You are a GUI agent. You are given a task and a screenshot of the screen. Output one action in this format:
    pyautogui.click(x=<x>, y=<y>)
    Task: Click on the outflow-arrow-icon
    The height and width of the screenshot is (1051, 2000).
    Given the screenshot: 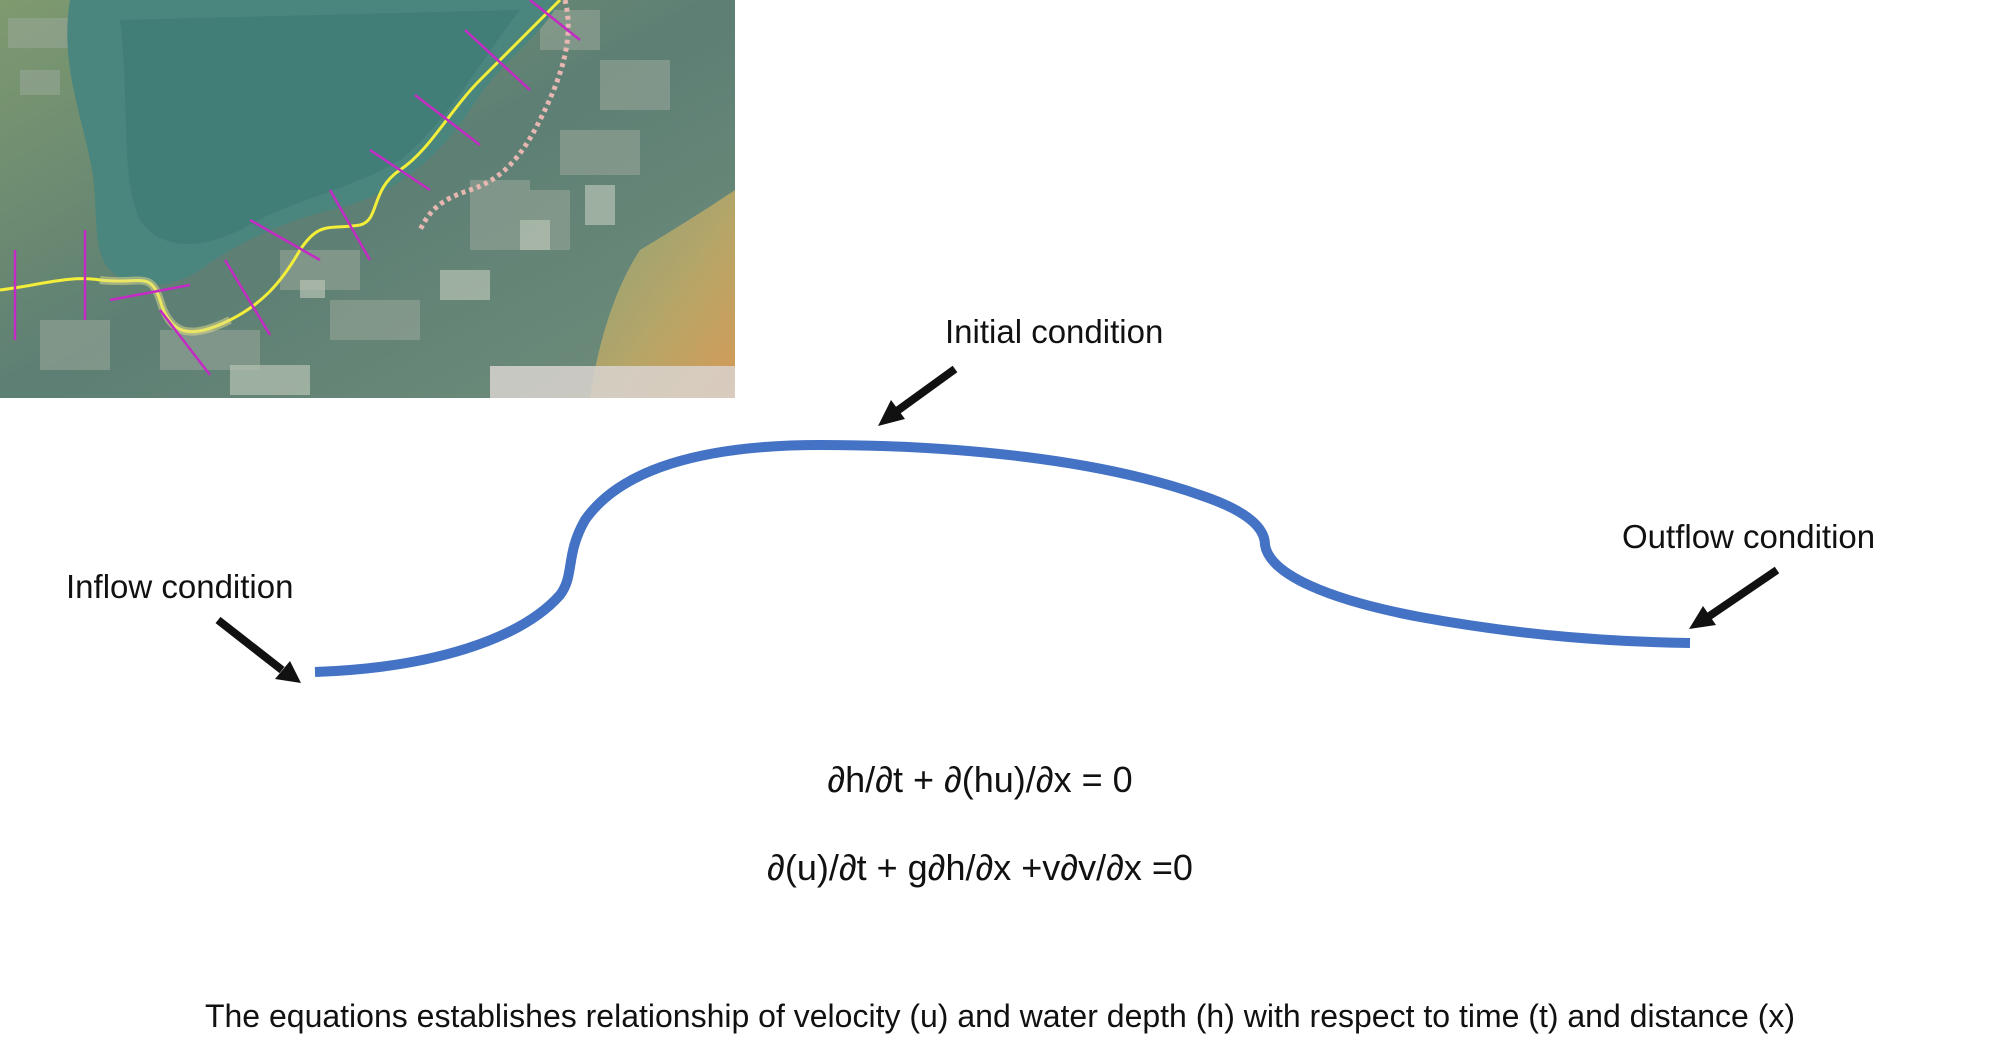 What is the action you would take?
    pyautogui.click(x=1733, y=599)
    